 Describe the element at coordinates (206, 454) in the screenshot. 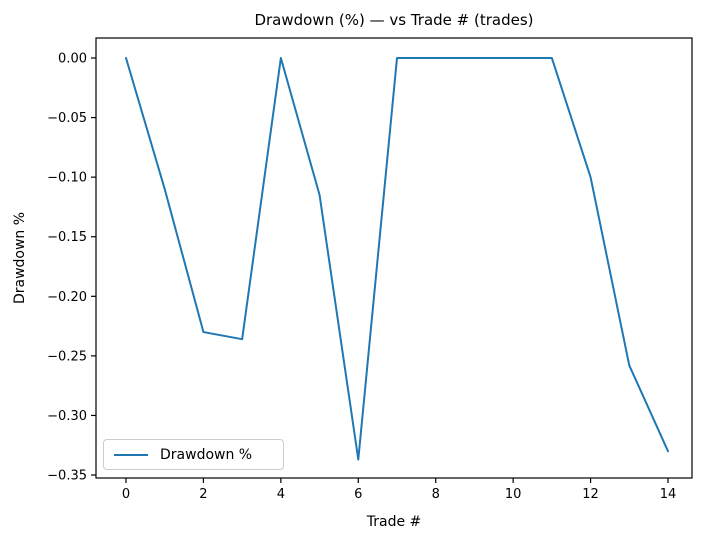

I see `legend-label: Drawdown %` at that location.